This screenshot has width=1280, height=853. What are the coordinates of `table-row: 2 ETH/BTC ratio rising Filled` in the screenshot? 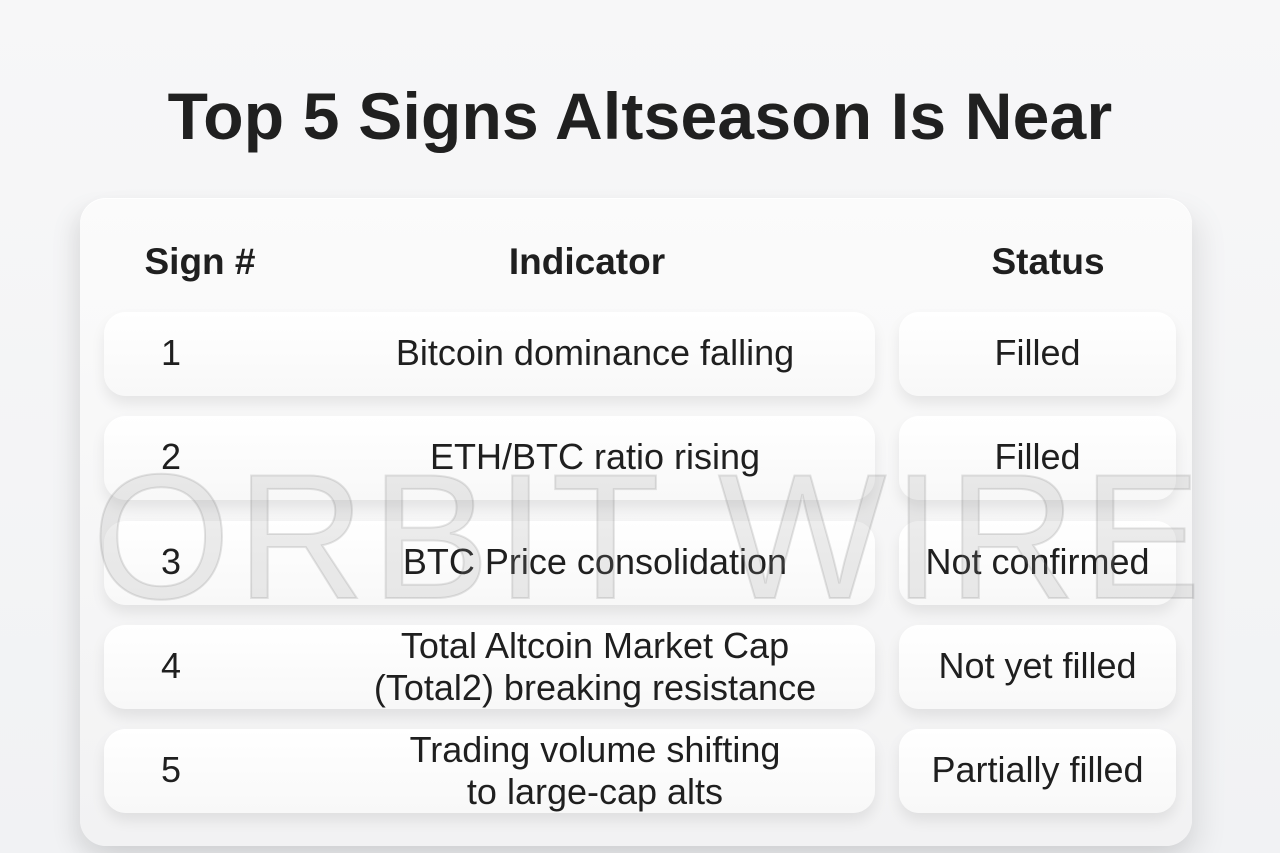 It's located at (636, 459).